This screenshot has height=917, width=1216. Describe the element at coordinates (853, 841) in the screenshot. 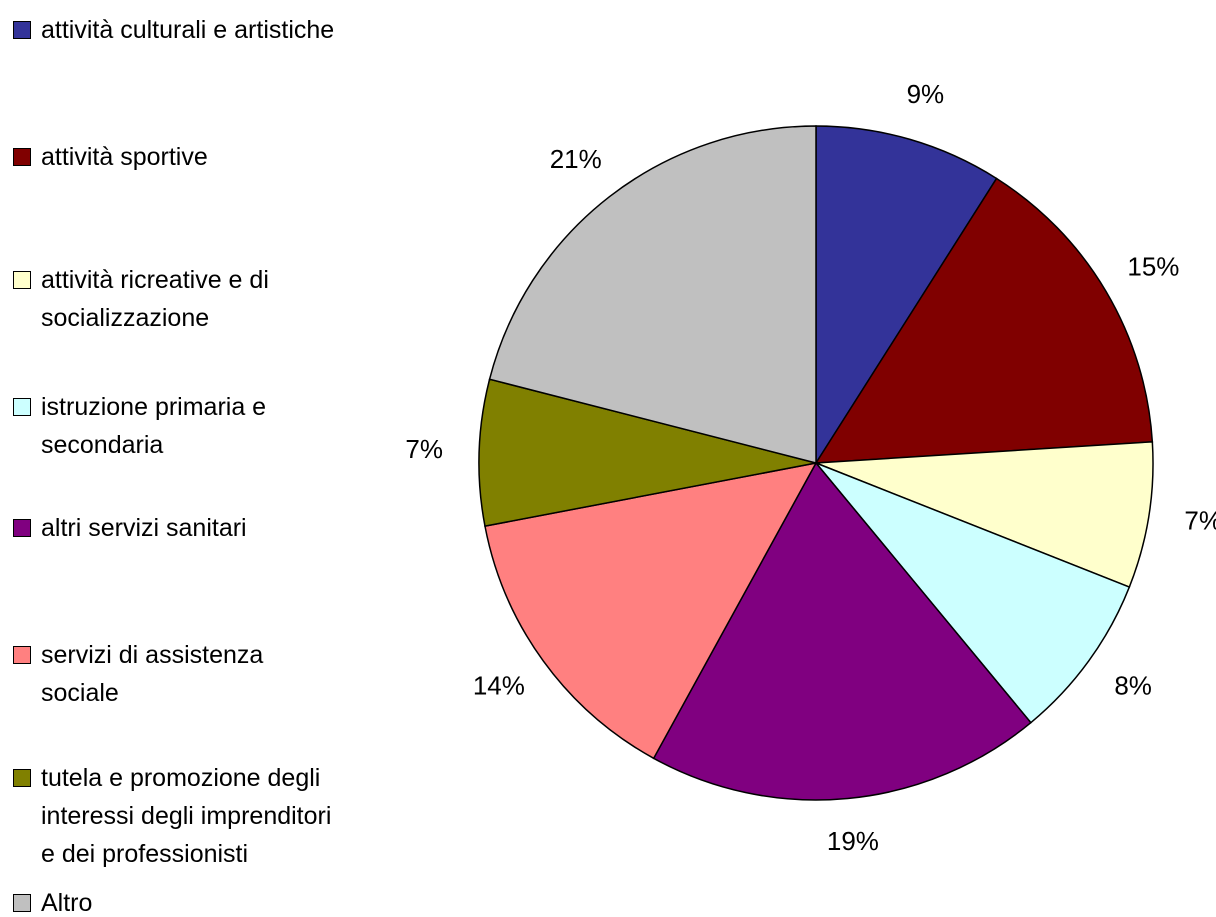

I see `data-label: 19%` at that location.